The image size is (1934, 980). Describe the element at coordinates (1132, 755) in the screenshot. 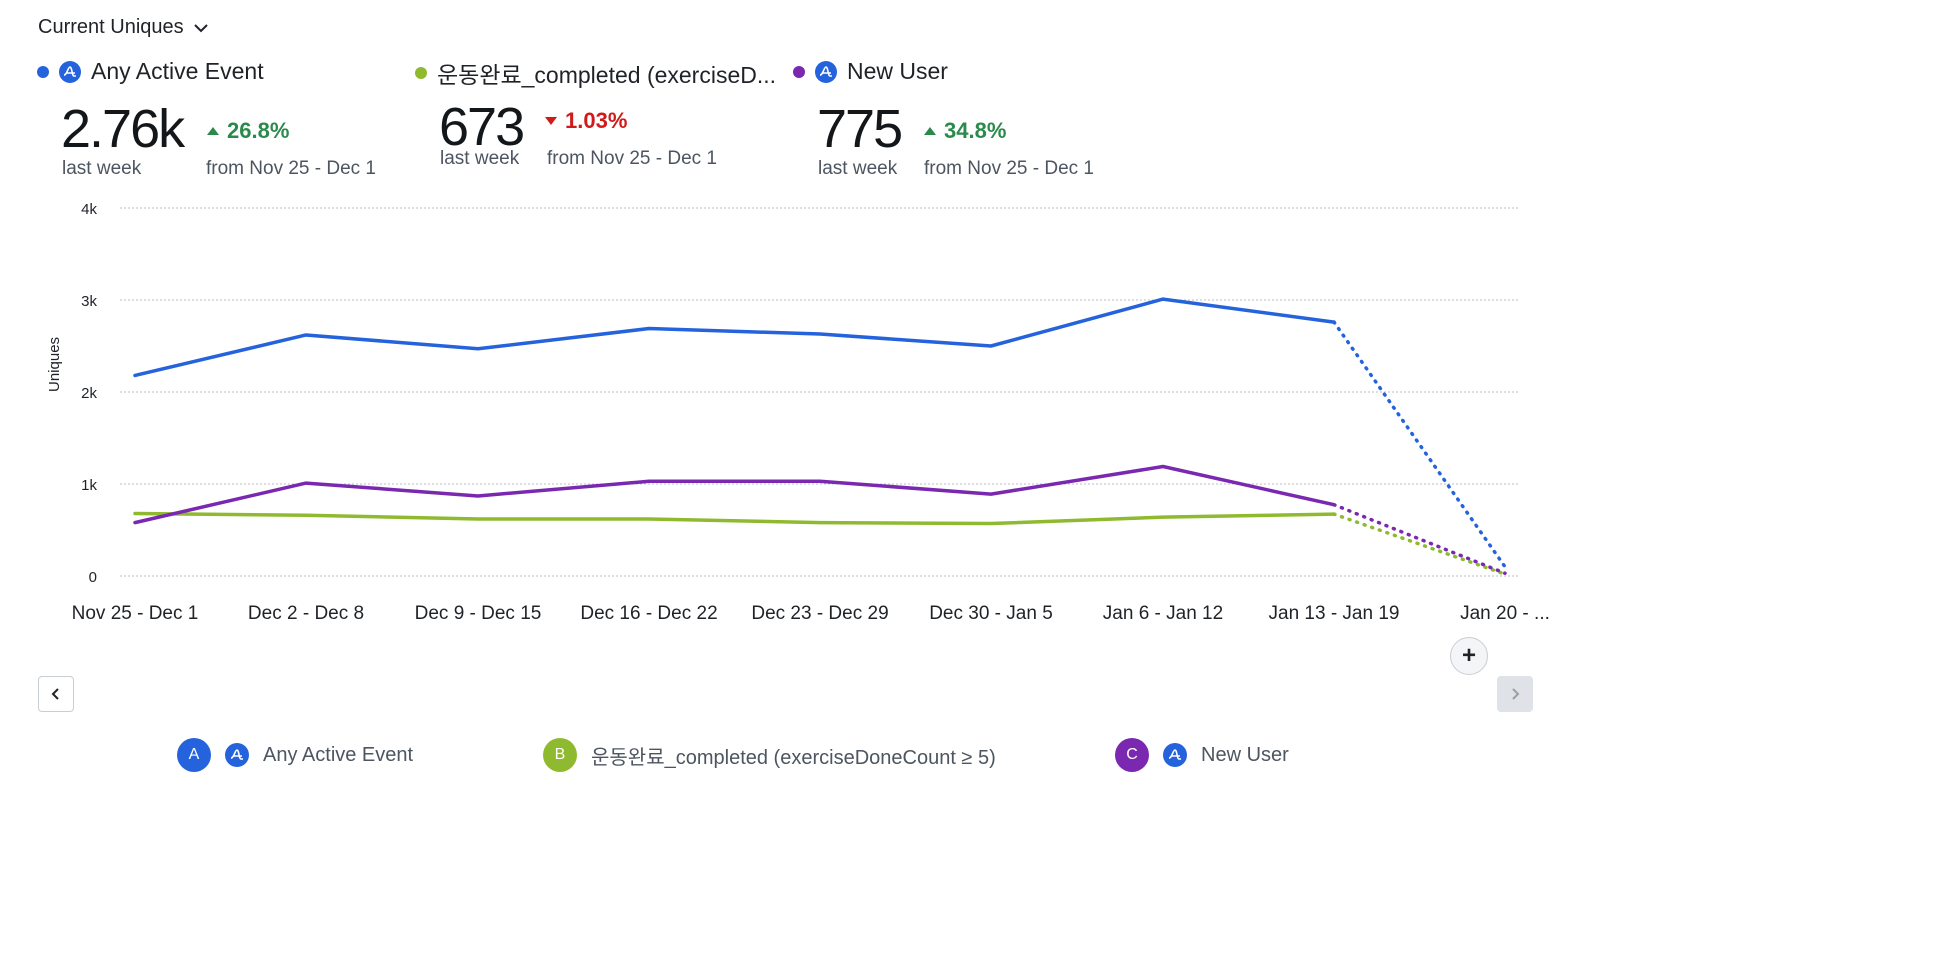

I see `legend-letter-badge: C` at that location.